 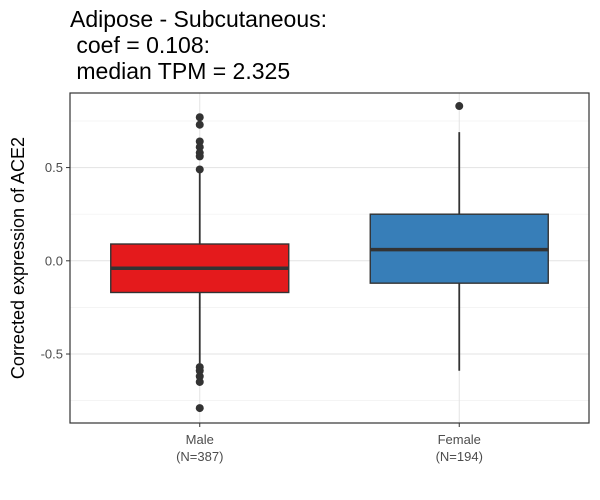 What do you see at coordinates (180, 71) in the screenshot?
I see `title-line-3: median TPM = 2.325` at bounding box center [180, 71].